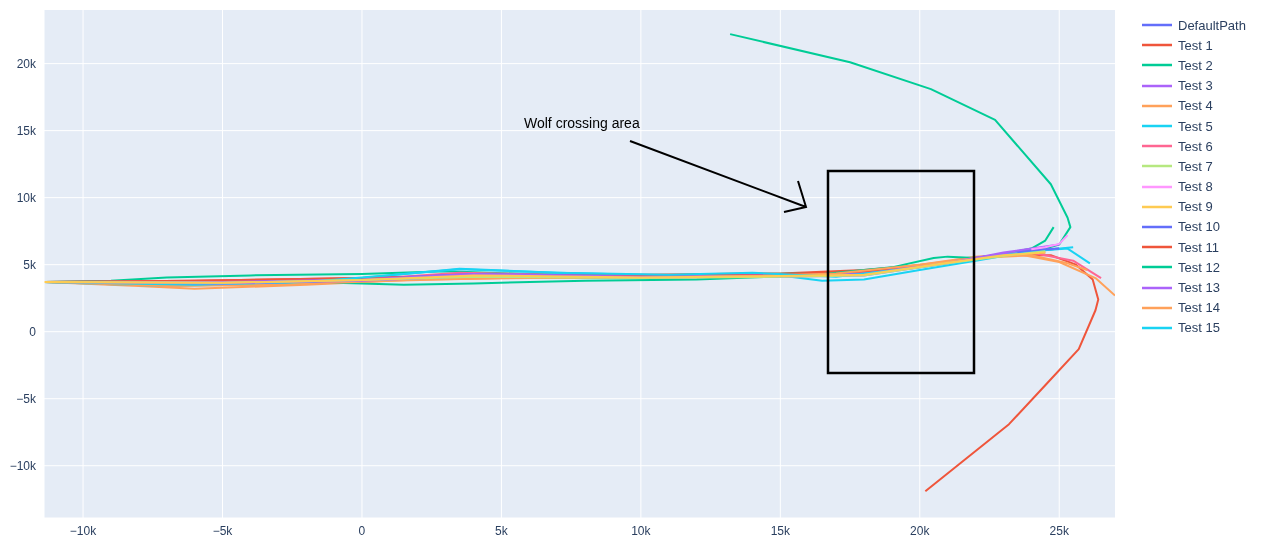 The height and width of the screenshot is (538, 1270). Describe the element at coordinates (26, 130) in the screenshot. I see `y-tick-label: 15k` at that location.